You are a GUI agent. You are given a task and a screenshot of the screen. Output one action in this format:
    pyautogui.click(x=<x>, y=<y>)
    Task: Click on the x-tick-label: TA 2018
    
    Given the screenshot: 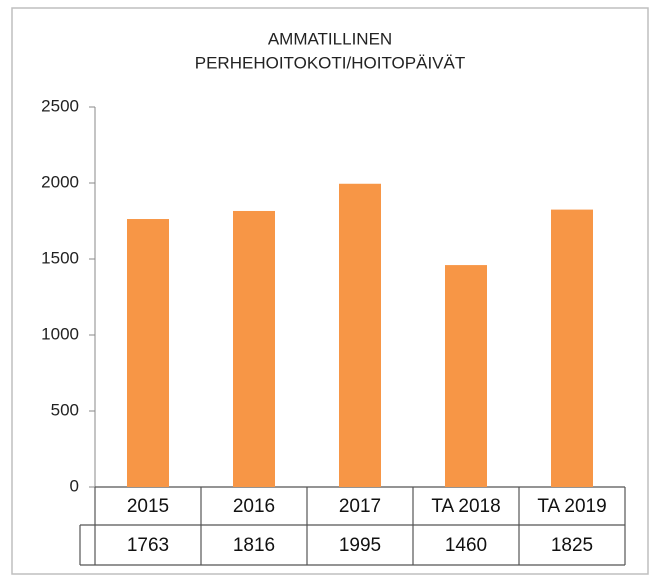 What is the action you would take?
    pyautogui.click(x=465, y=506)
    